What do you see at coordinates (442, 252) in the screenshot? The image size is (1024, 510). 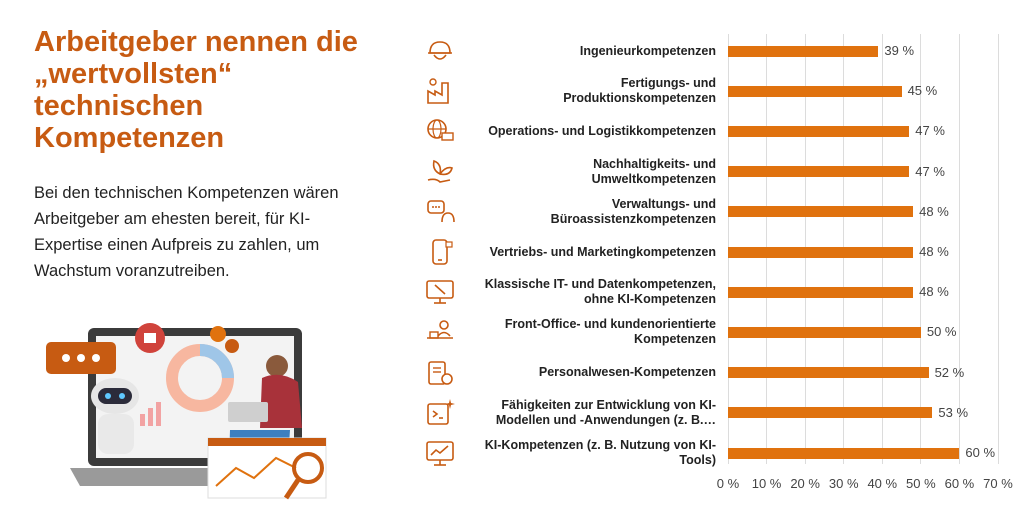 I see `smartphone-icon` at bounding box center [442, 252].